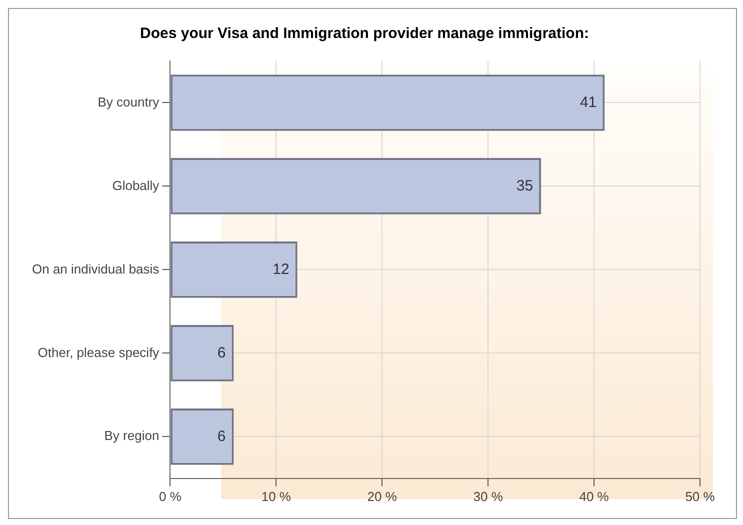 The width and height of the screenshot is (743, 525). Describe the element at coordinates (364, 33) in the screenshot. I see `chart-title: Does your Visa and Immigration provider manage immigration:` at that location.